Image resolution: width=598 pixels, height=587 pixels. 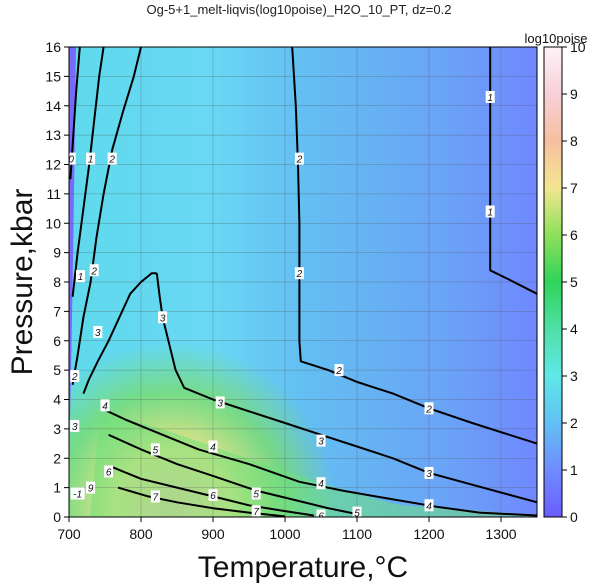 I want to click on contour-label-9: 3, so click(x=429, y=474).